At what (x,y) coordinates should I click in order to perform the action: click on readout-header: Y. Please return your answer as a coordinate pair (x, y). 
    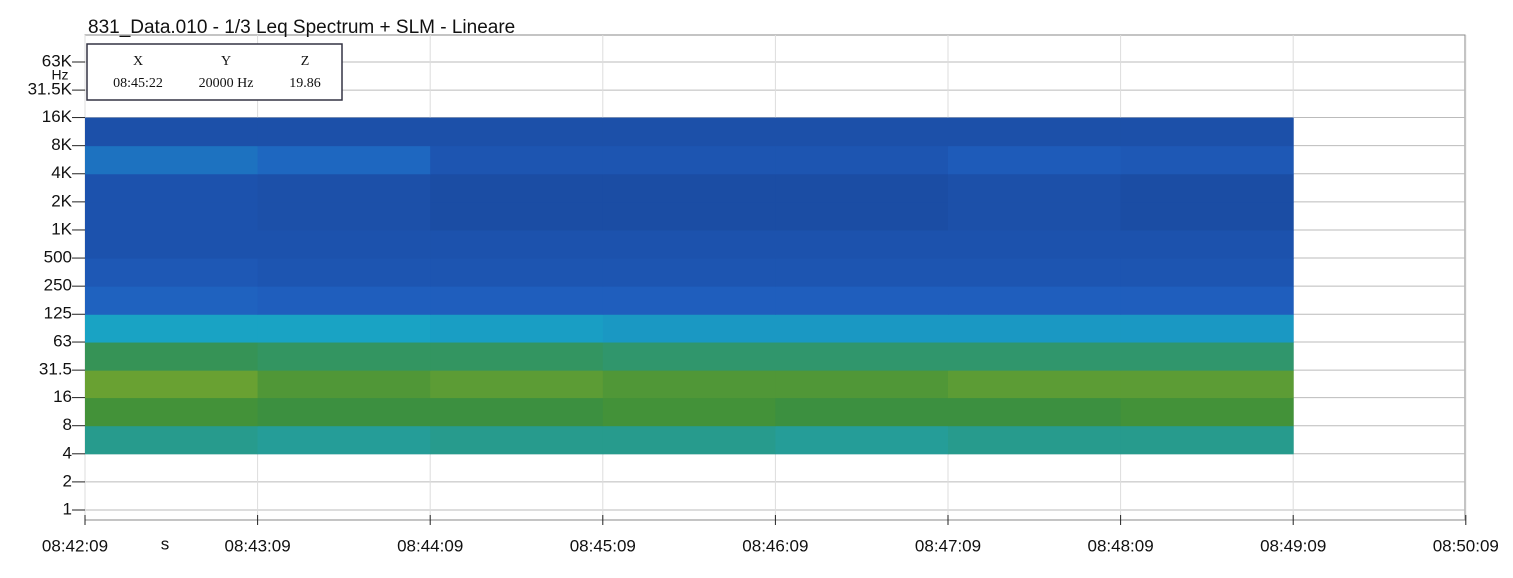
    Looking at the image, I should click on (226, 61).